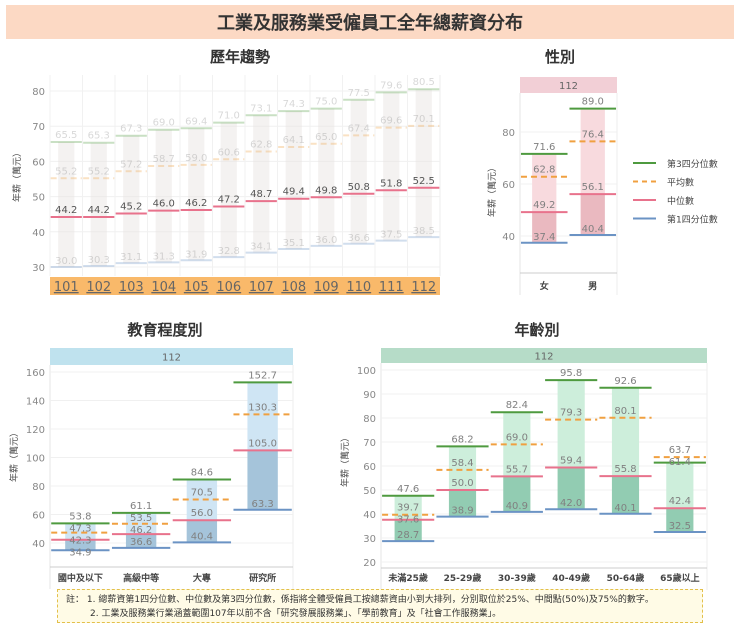  I want to click on q3-value-label: 65.5, so click(66, 135).